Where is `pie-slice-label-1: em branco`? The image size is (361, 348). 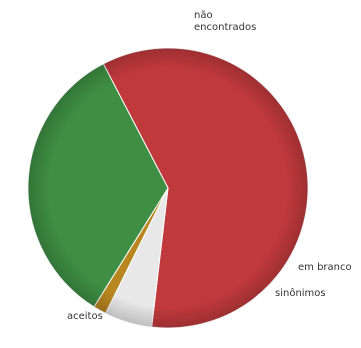
pie-slice-label-1: em branco is located at coordinates (325, 267).